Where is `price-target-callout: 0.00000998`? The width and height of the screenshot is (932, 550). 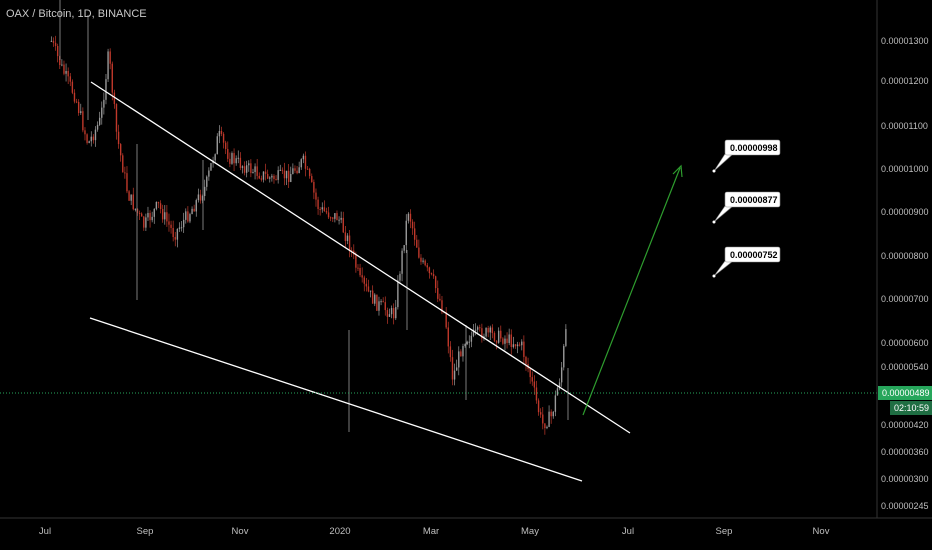 price-target-callout: 0.00000998 is located at coordinates (746, 156).